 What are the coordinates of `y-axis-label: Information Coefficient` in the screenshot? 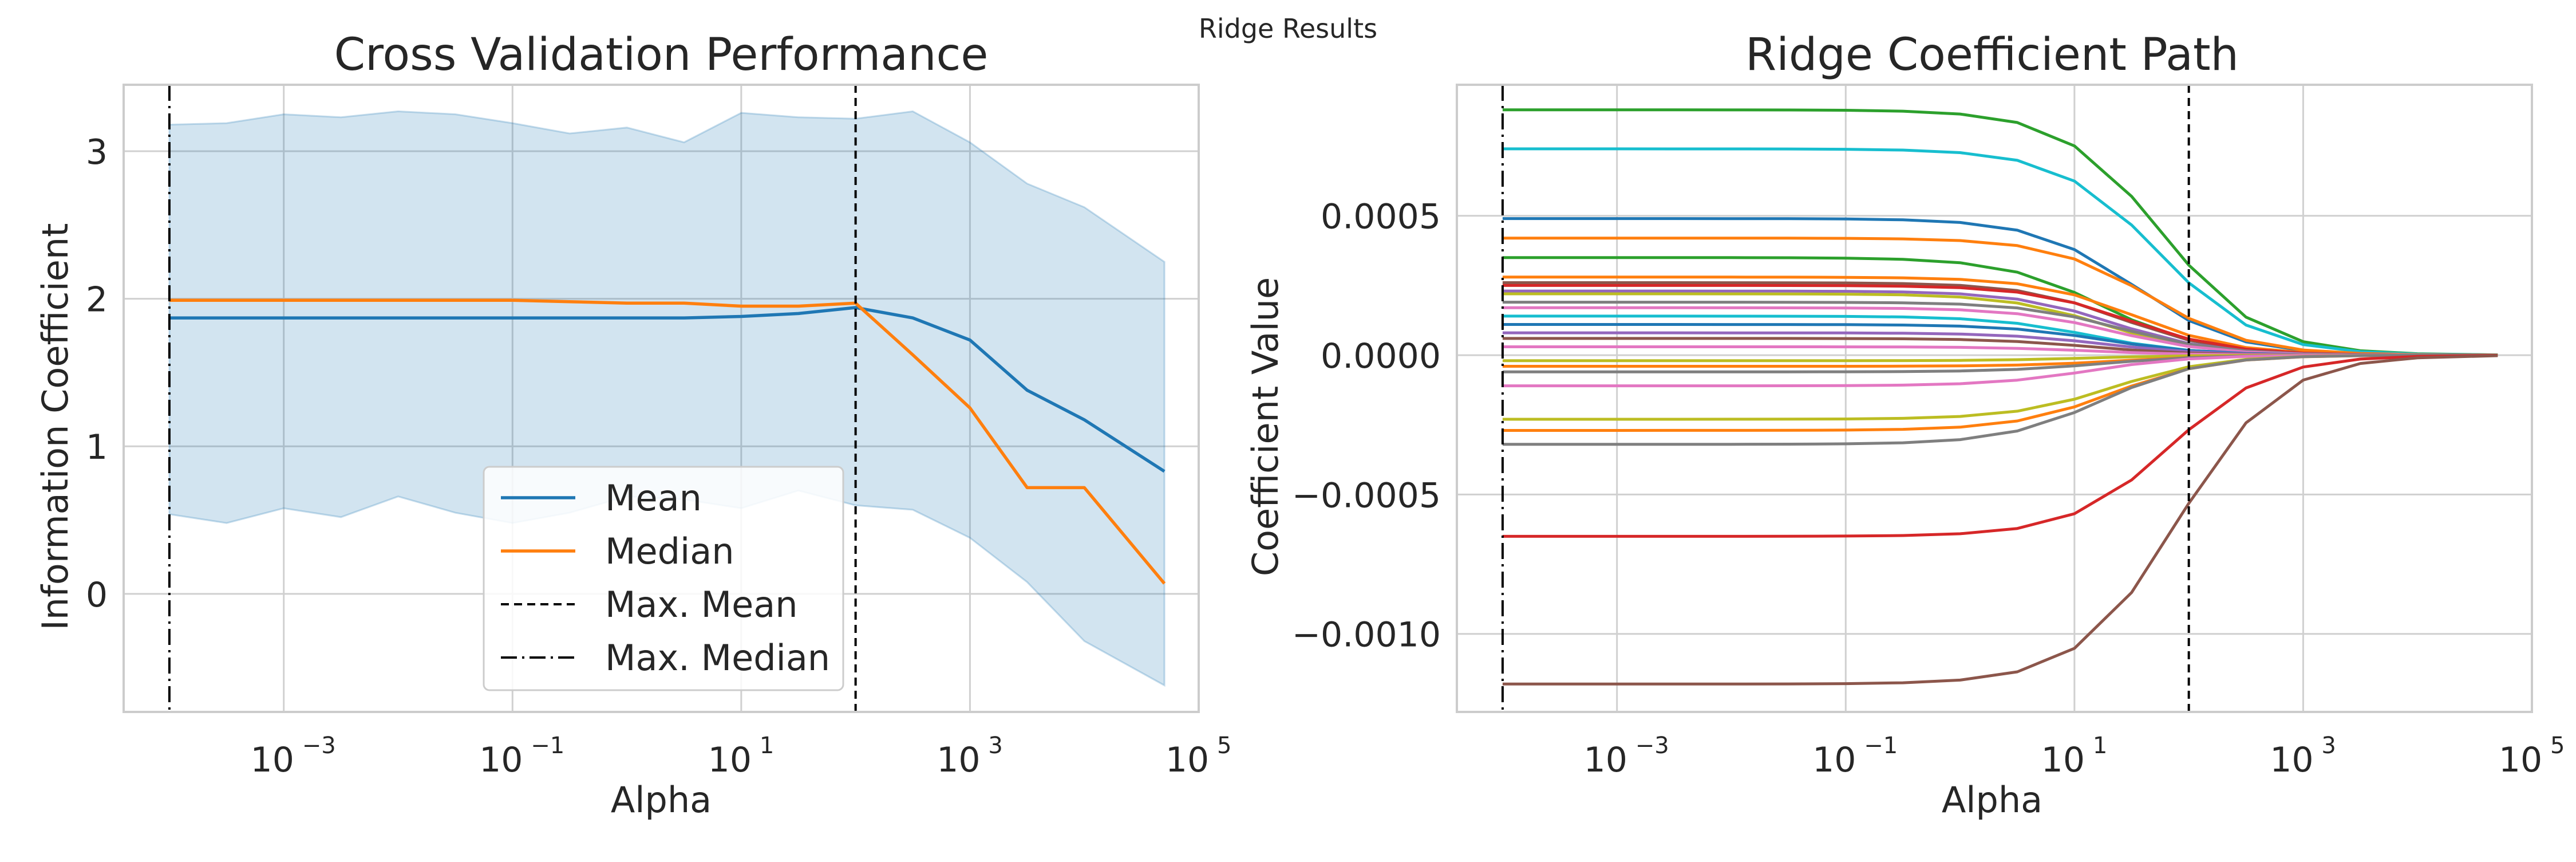 It's located at (55, 427).